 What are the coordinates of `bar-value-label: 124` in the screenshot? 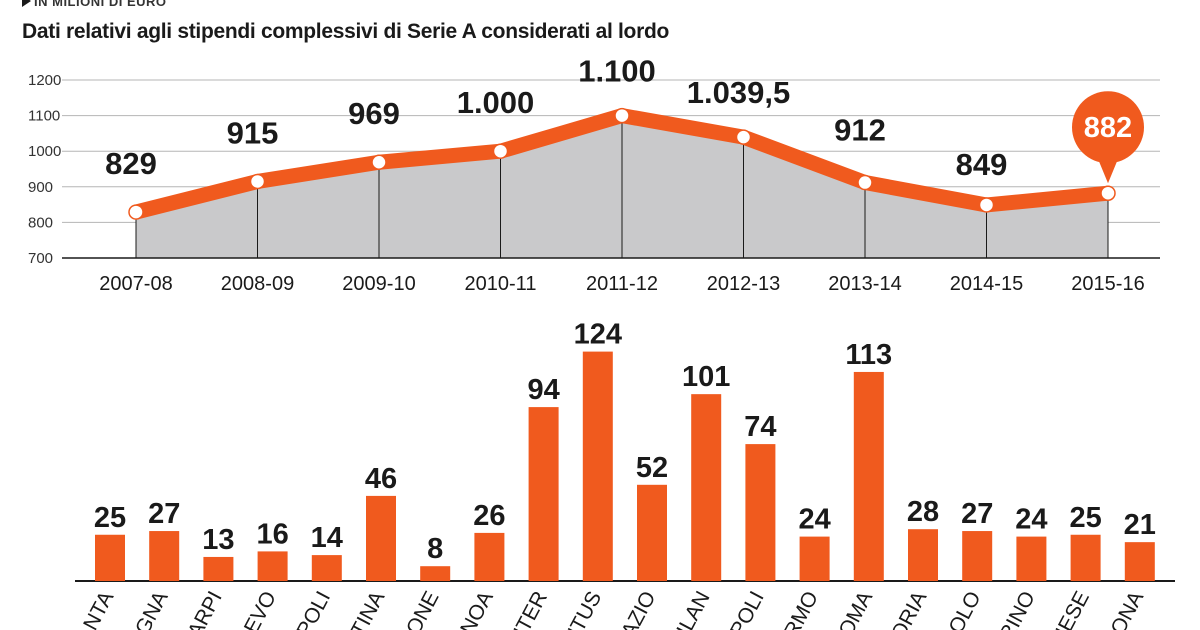 It's located at (598, 335).